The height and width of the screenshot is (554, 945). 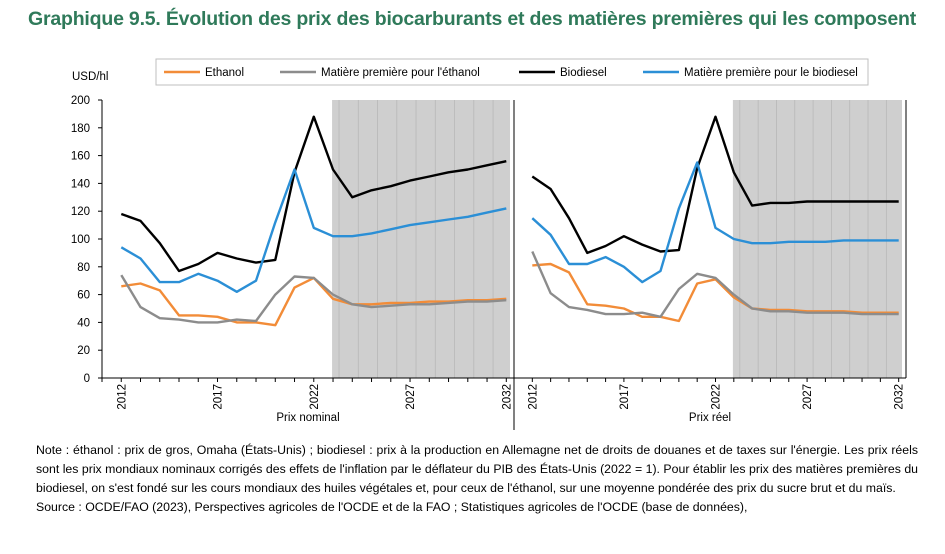 I want to click on legend-entry: Ethanol, so click(x=224, y=73).